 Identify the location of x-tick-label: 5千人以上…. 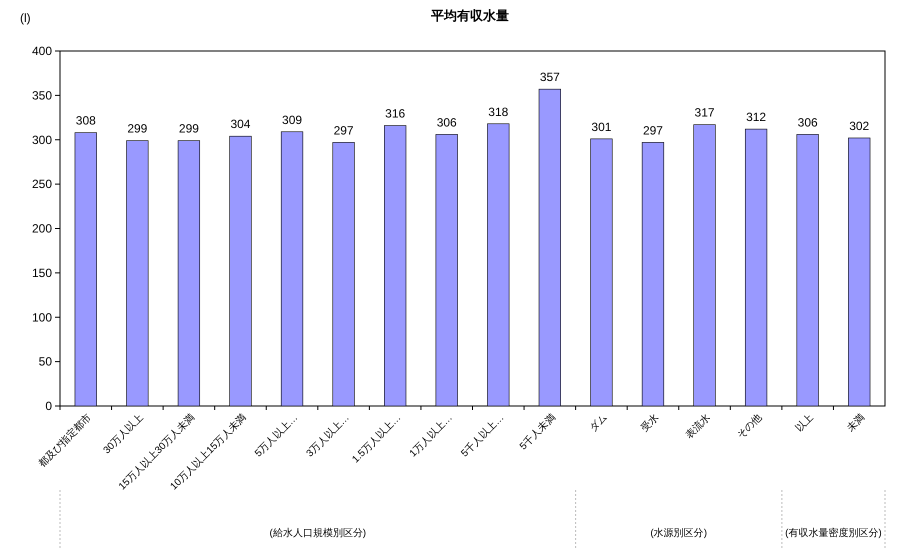
(482, 436).